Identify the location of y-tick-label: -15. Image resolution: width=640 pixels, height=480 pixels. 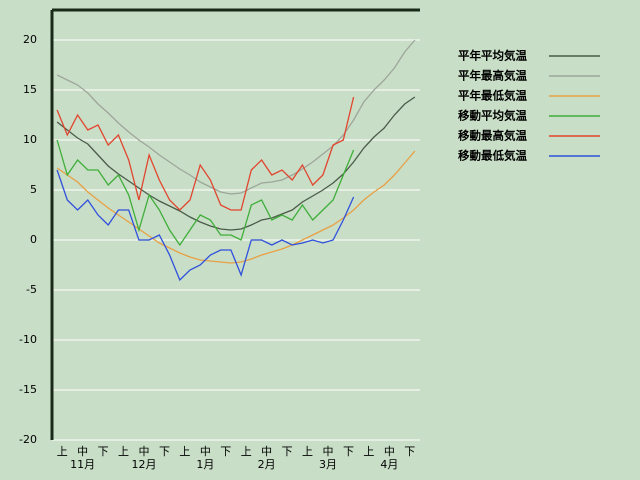
(28, 389).